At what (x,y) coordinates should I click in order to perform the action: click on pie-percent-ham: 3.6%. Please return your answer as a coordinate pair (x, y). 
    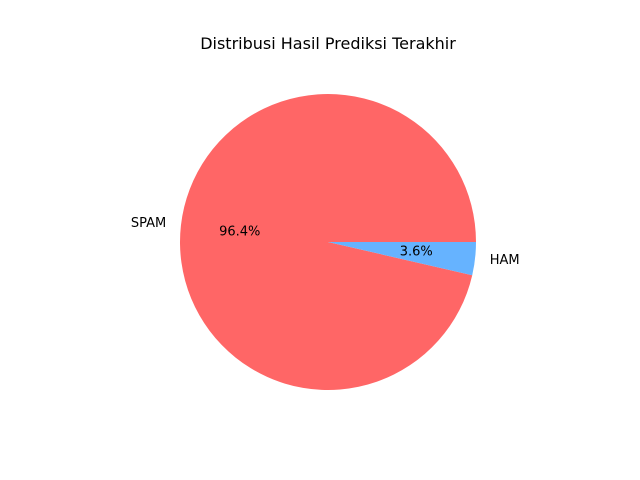
    Looking at the image, I should click on (416, 252).